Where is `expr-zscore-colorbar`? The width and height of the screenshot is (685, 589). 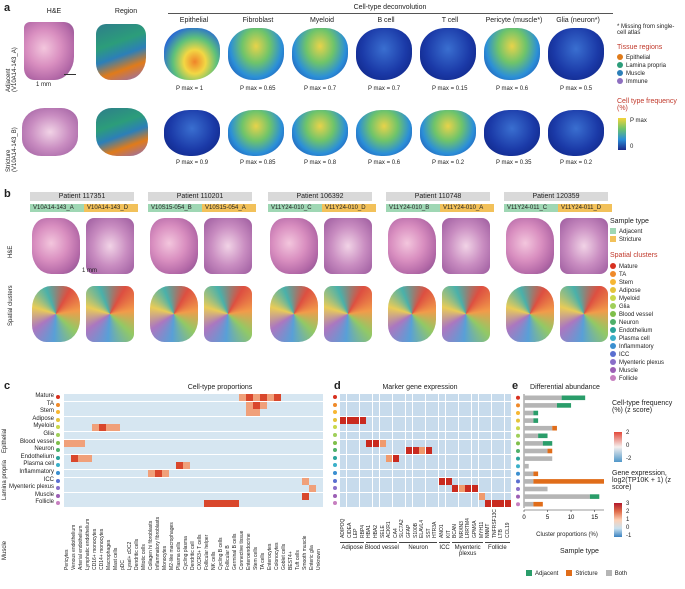
expr-zscore-colorbar is located at coordinates (618, 520).